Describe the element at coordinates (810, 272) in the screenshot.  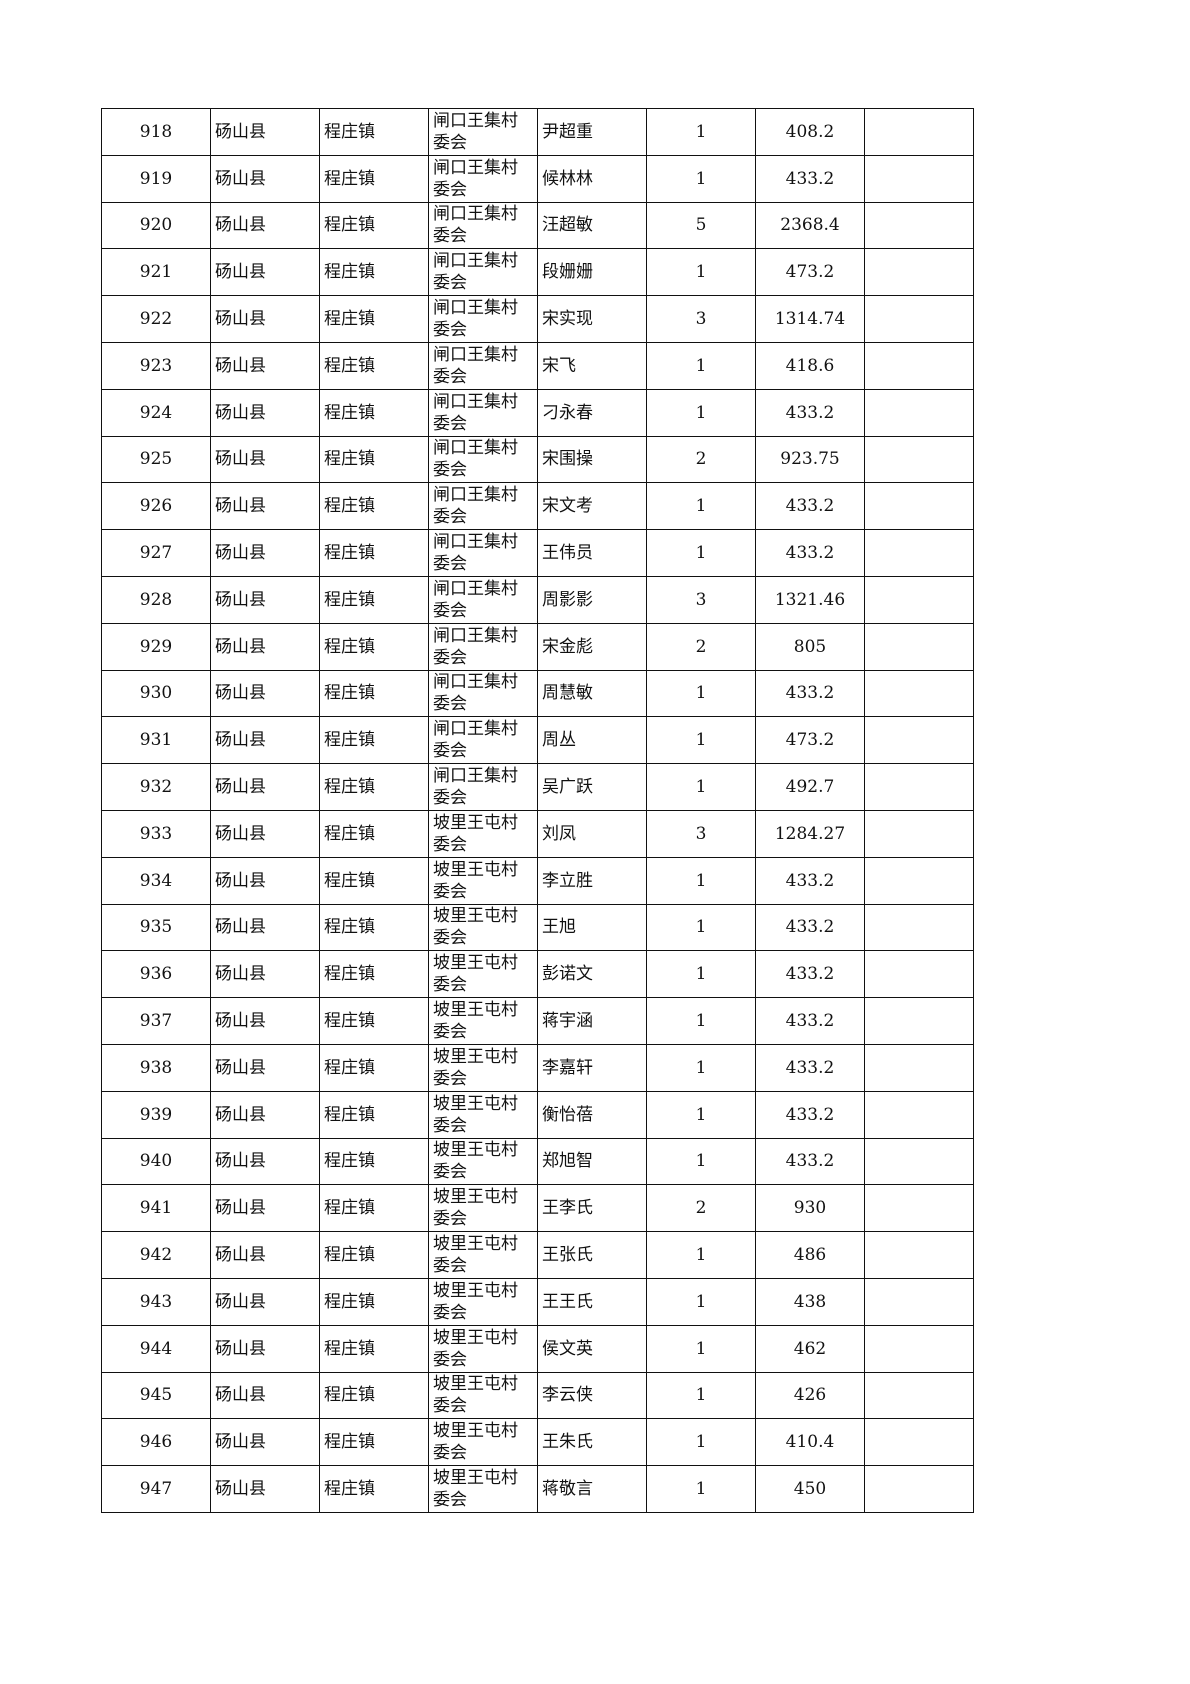
I see `amount-cell: 473.2` at that location.